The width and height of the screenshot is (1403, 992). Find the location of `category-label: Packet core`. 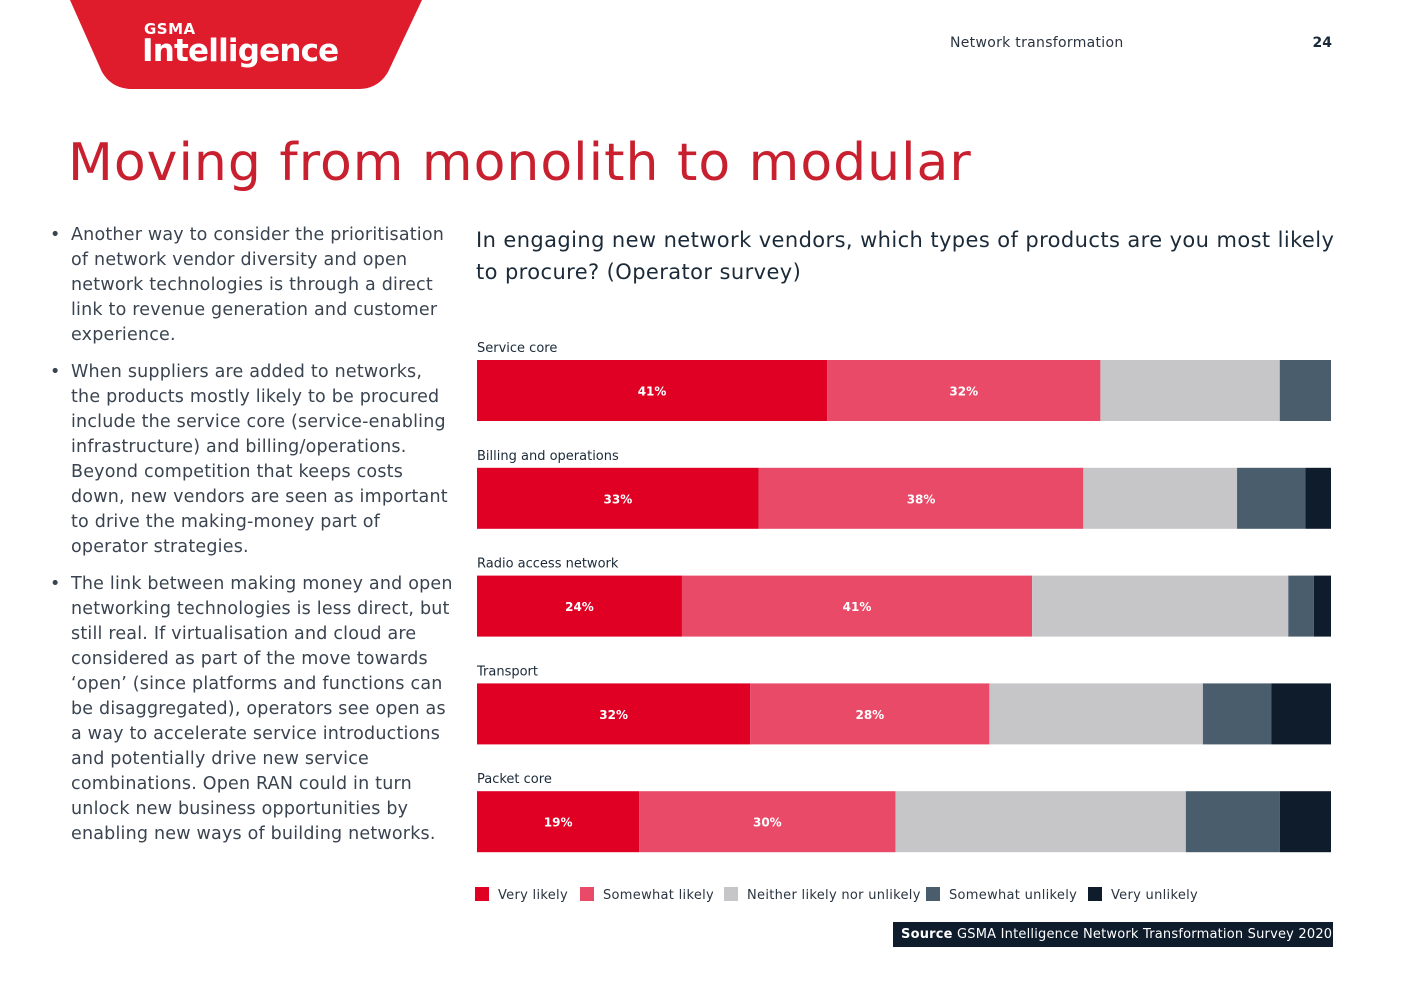

category-label: Packet core is located at coordinates (514, 779).